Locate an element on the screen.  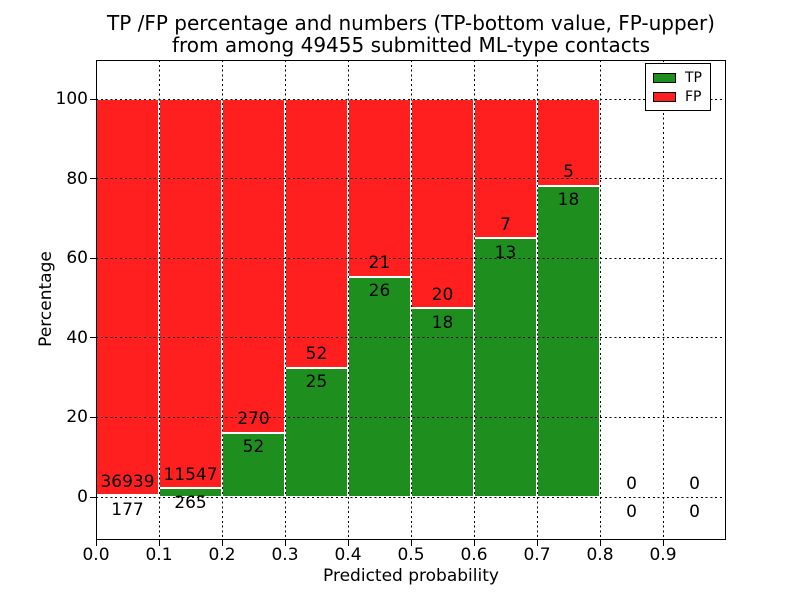
x-tick-label: 0.3 is located at coordinates (285, 555).